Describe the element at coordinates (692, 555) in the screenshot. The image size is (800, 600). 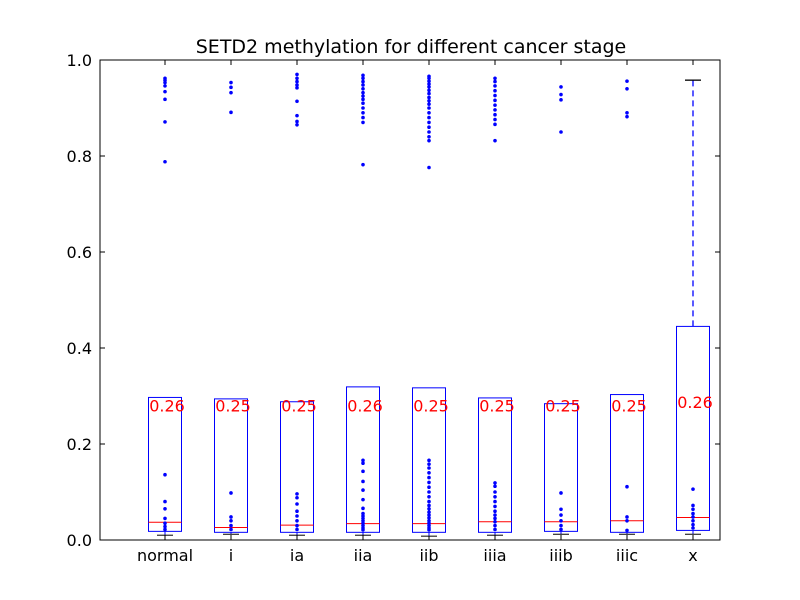
I see `x-tick-label: x` at that location.